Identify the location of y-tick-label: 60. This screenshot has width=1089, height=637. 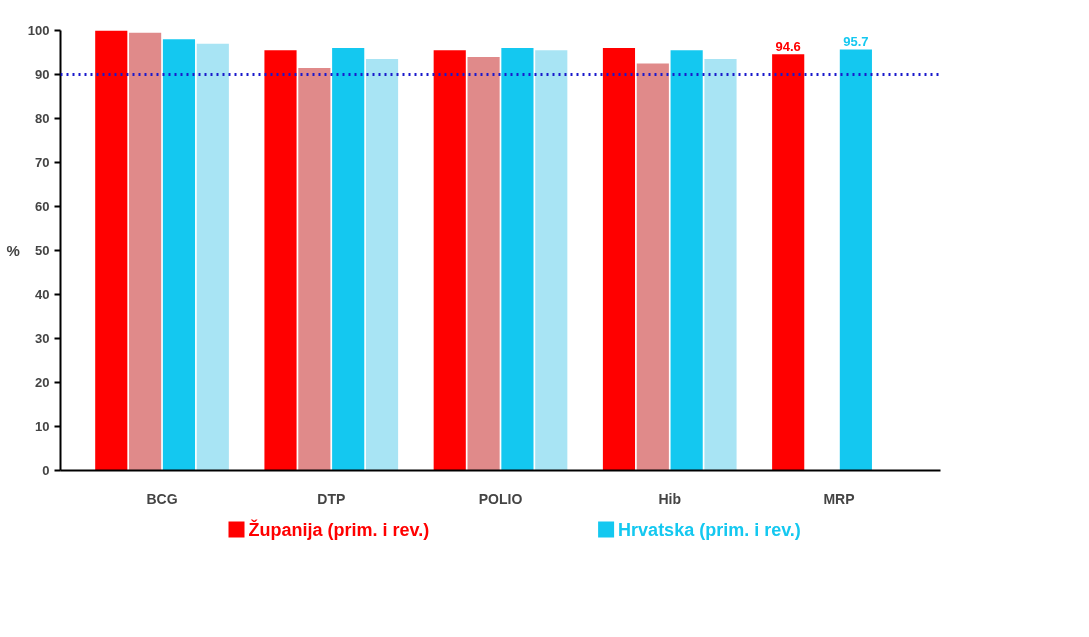
(42, 206).